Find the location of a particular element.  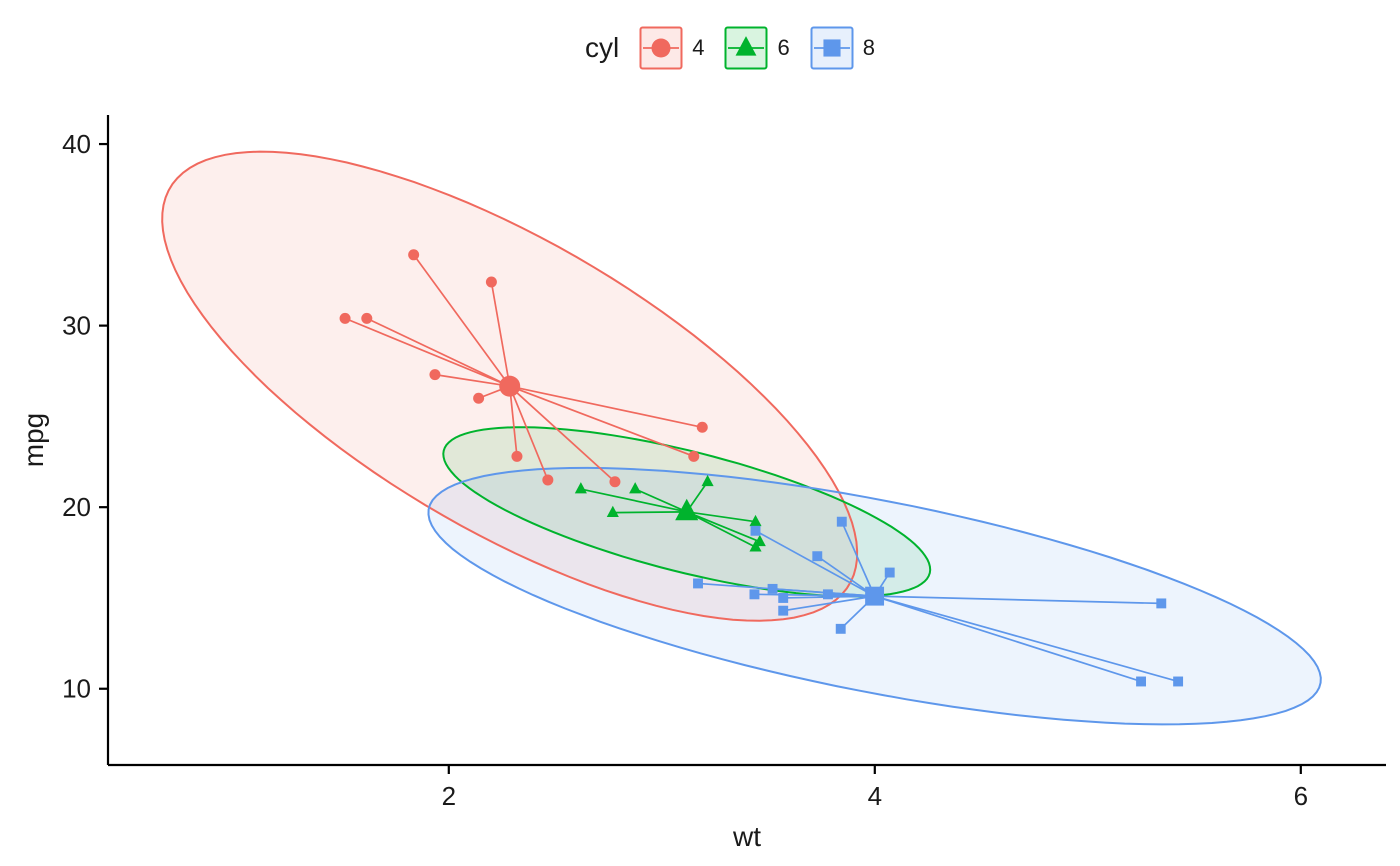

y-tick-label: 20 is located at coordinates (76, 507).